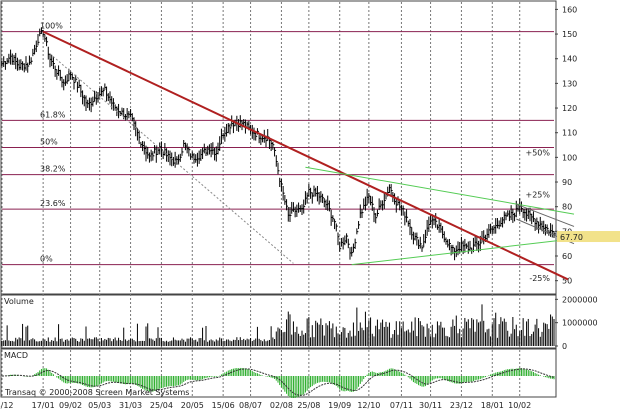  Describe the element at coordinates (571, 237) in the screenshot. I see `last-price-label: 67.70` at that location.